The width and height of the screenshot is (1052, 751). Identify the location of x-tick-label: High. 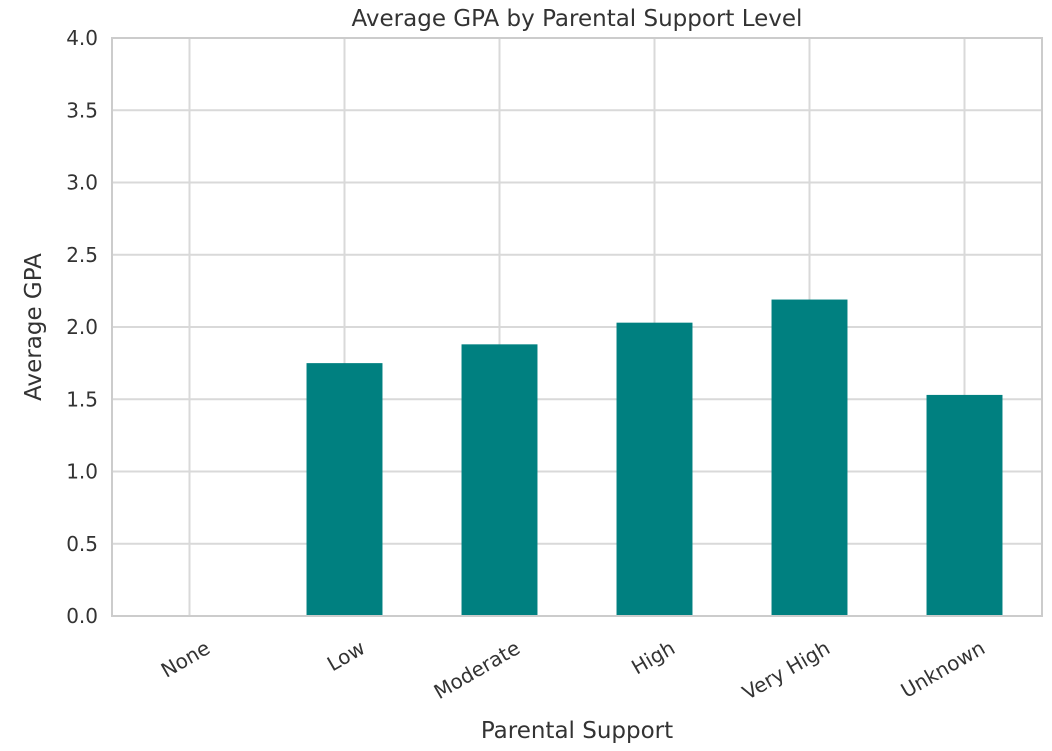
(653, 658).